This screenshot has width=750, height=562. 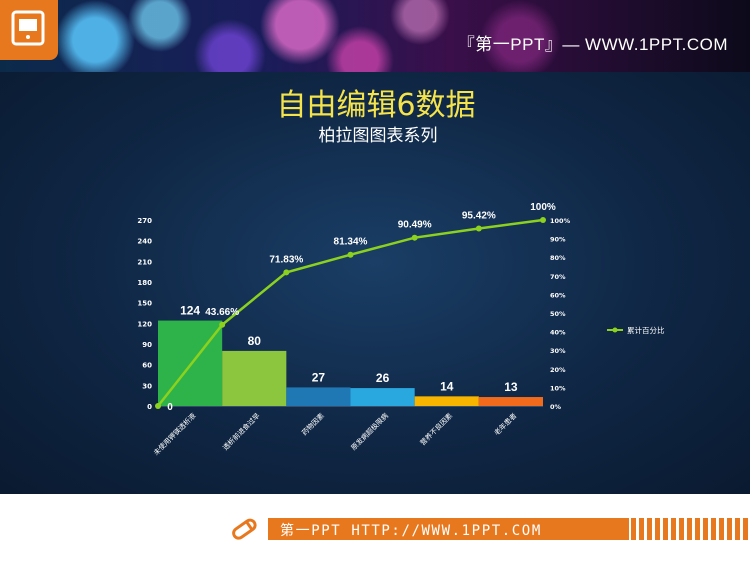 What do you see at coordinates (241, 431) in the screenshot?
I see `x-tick-label: 透析前进食过早` at bounding box center [241, 431].